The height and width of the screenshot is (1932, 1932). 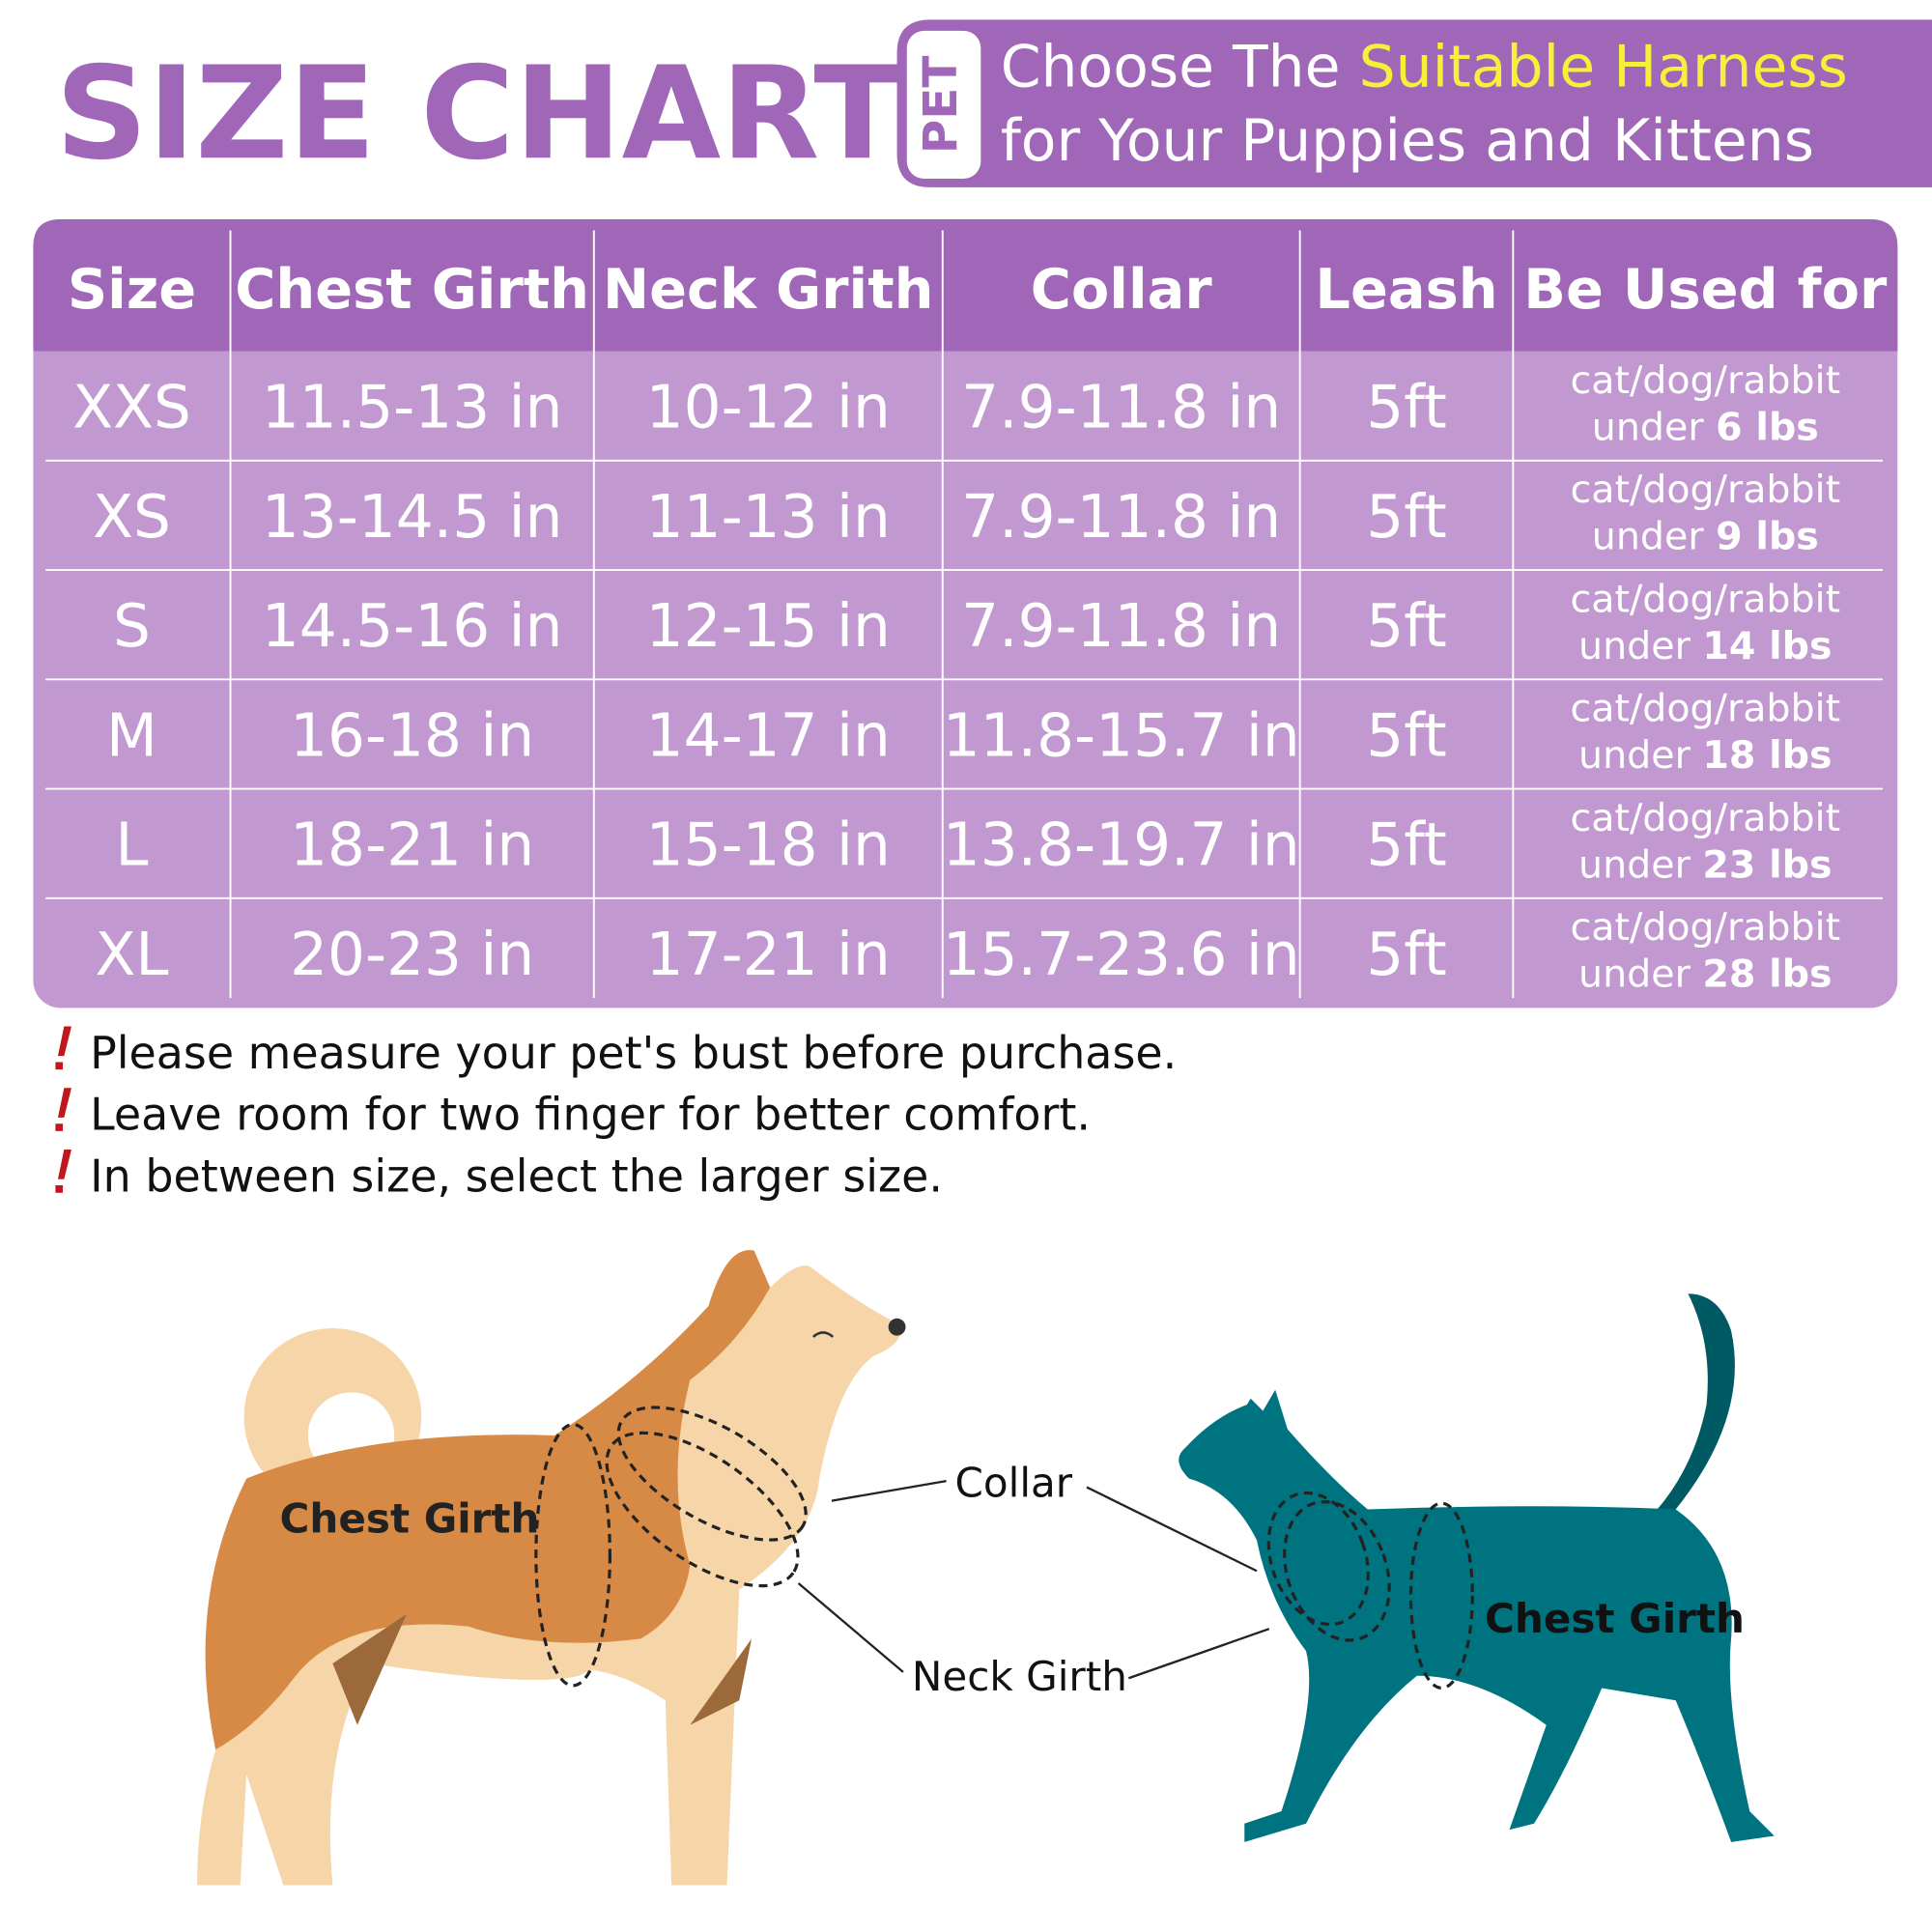 I want to click on badge-box, so click(x=943, y=104).